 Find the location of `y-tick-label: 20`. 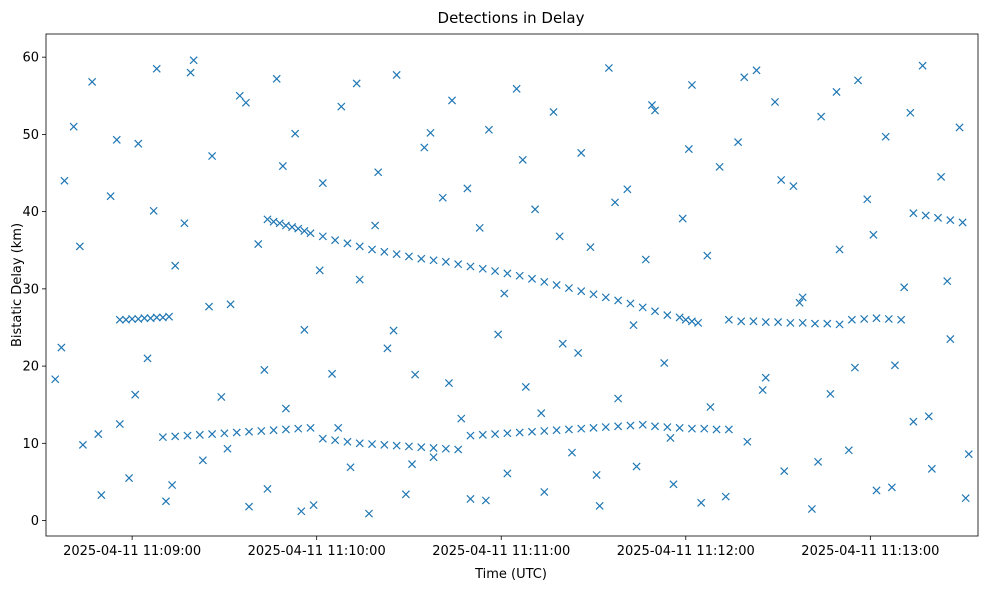

y-tick-label: 20 is located at coordinates (30, 367).